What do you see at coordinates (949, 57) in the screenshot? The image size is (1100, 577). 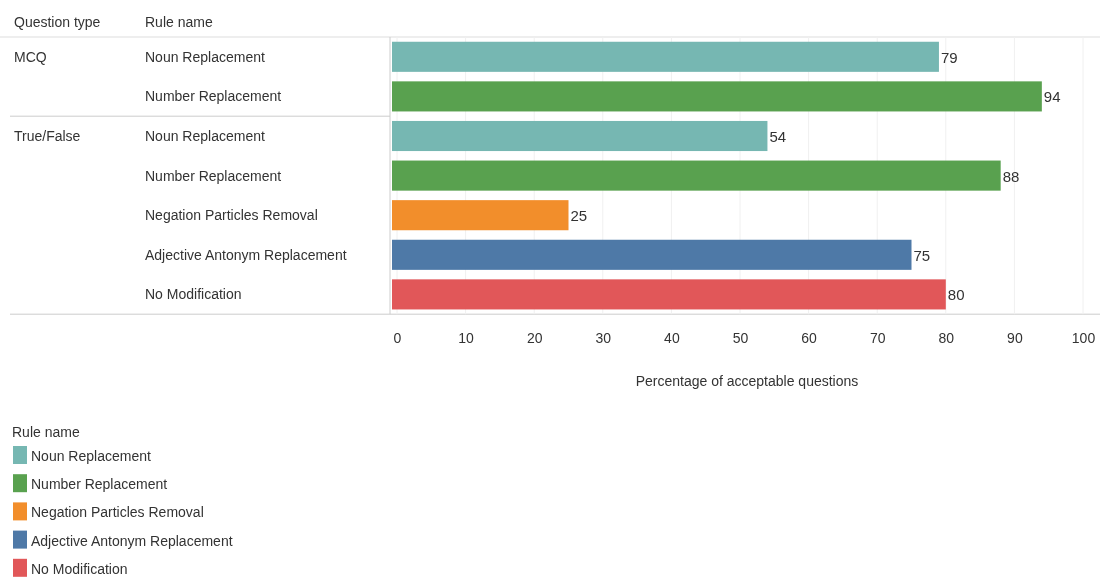 I see `data-label: 79` at bounding box center [949, 57].